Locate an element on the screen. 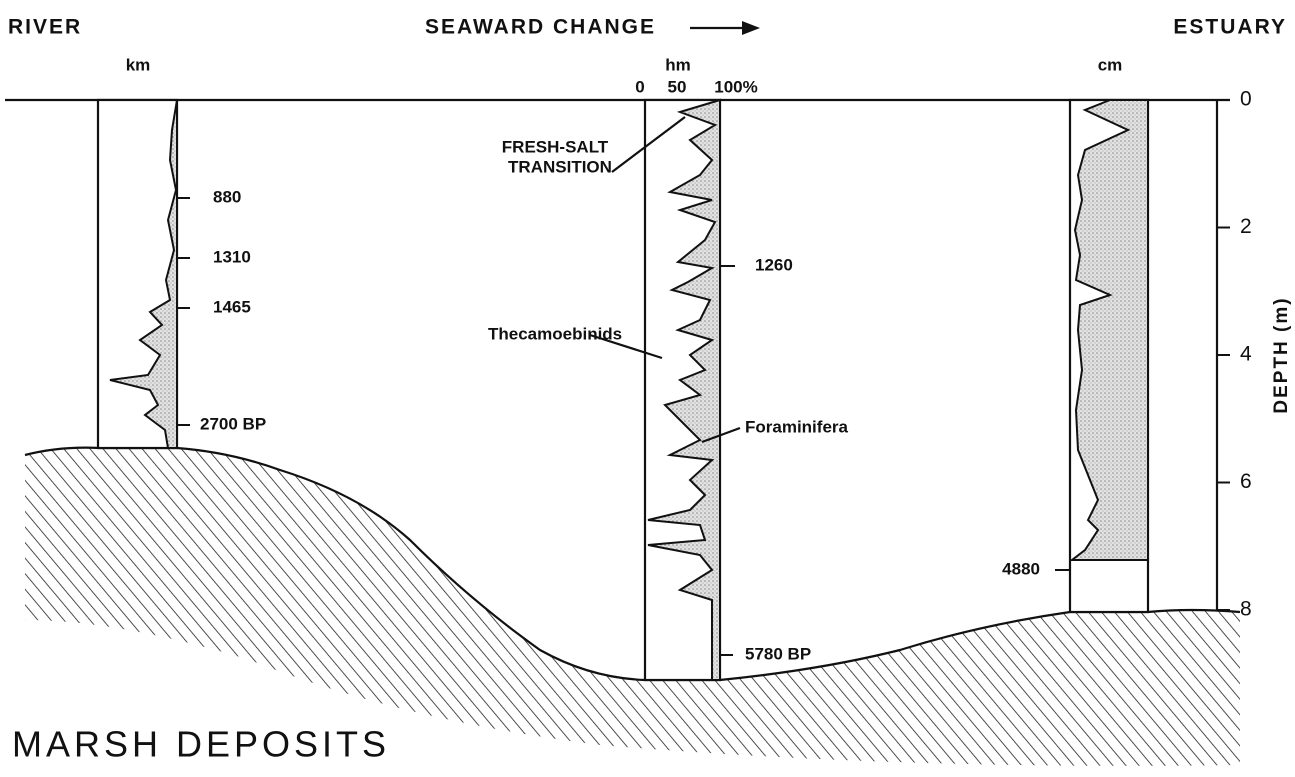 This screenshot has height=777, width=1295. unit: cm is located at coordinates (1110, 64).